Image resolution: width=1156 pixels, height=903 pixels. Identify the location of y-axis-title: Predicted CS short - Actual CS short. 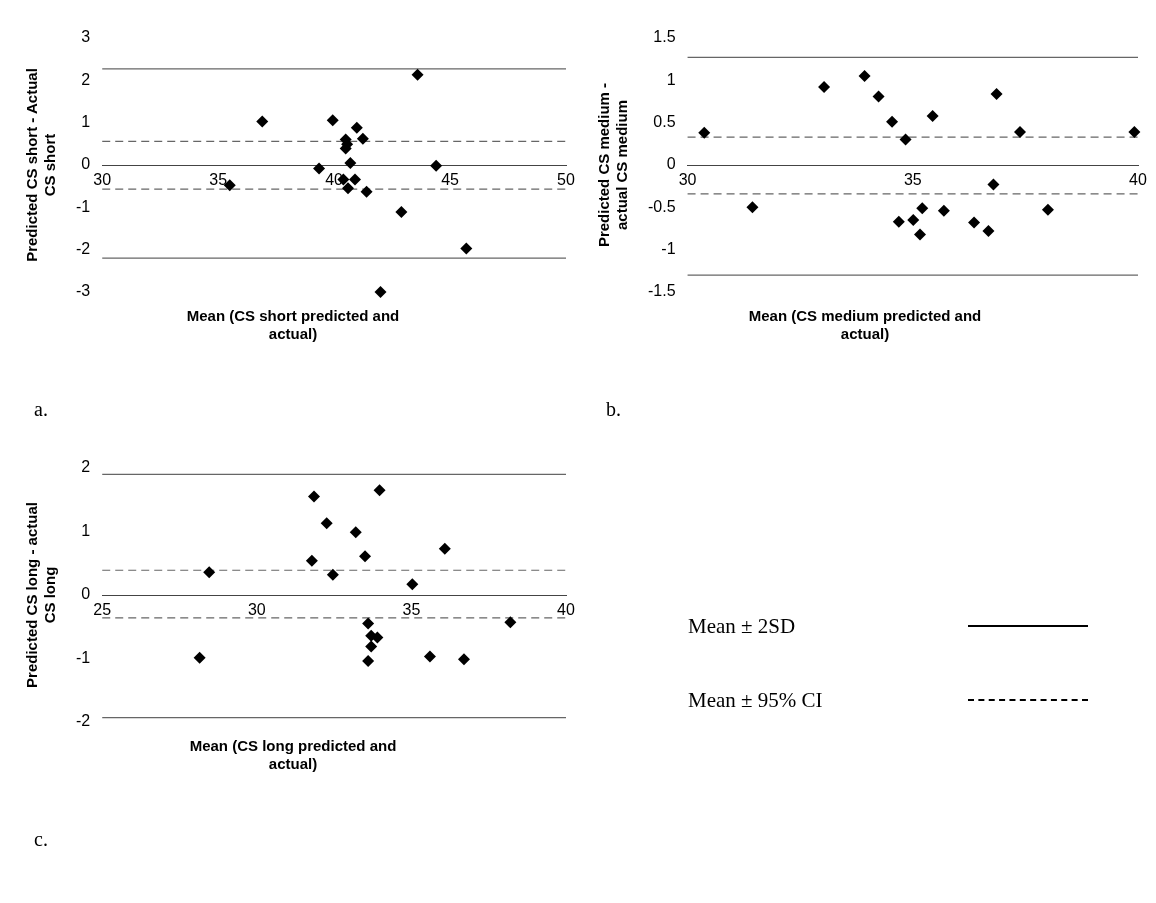
(41, 165).